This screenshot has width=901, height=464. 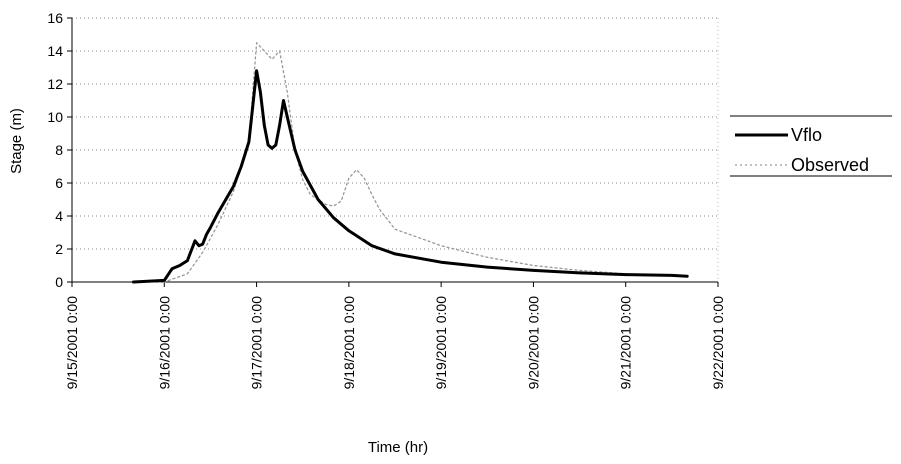 What do you see at coordinates (398, 447) in the screenshot?
I see `x-axis-title: Time (hr)` at bounding box center [398, 447].